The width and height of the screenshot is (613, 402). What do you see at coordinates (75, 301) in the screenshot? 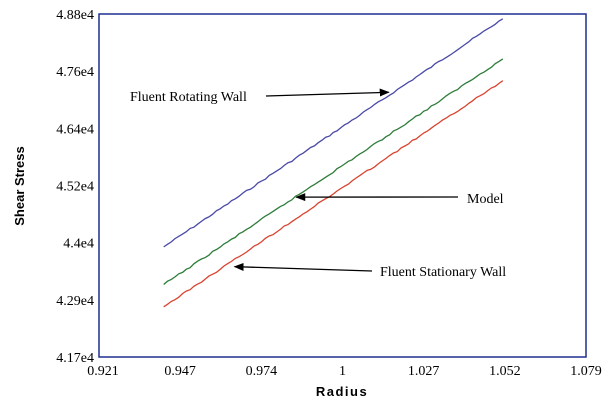
I see `y-tick-label: 4.29e4` at bounding box center [75, 301].